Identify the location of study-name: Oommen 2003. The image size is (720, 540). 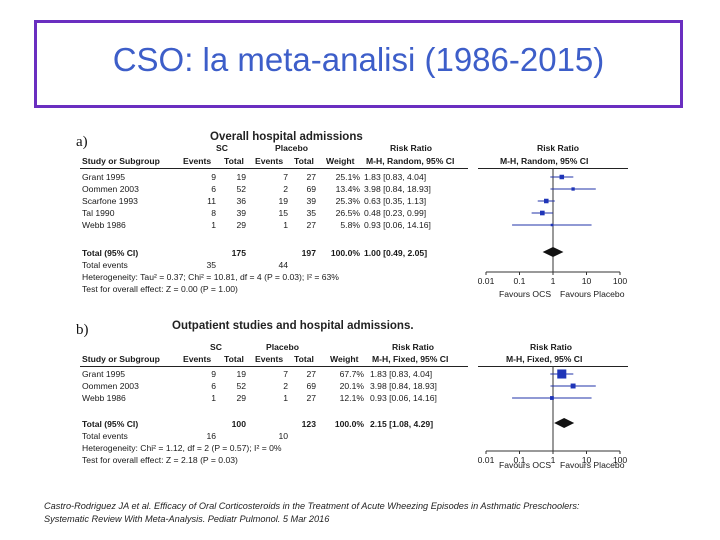
(110, 386).